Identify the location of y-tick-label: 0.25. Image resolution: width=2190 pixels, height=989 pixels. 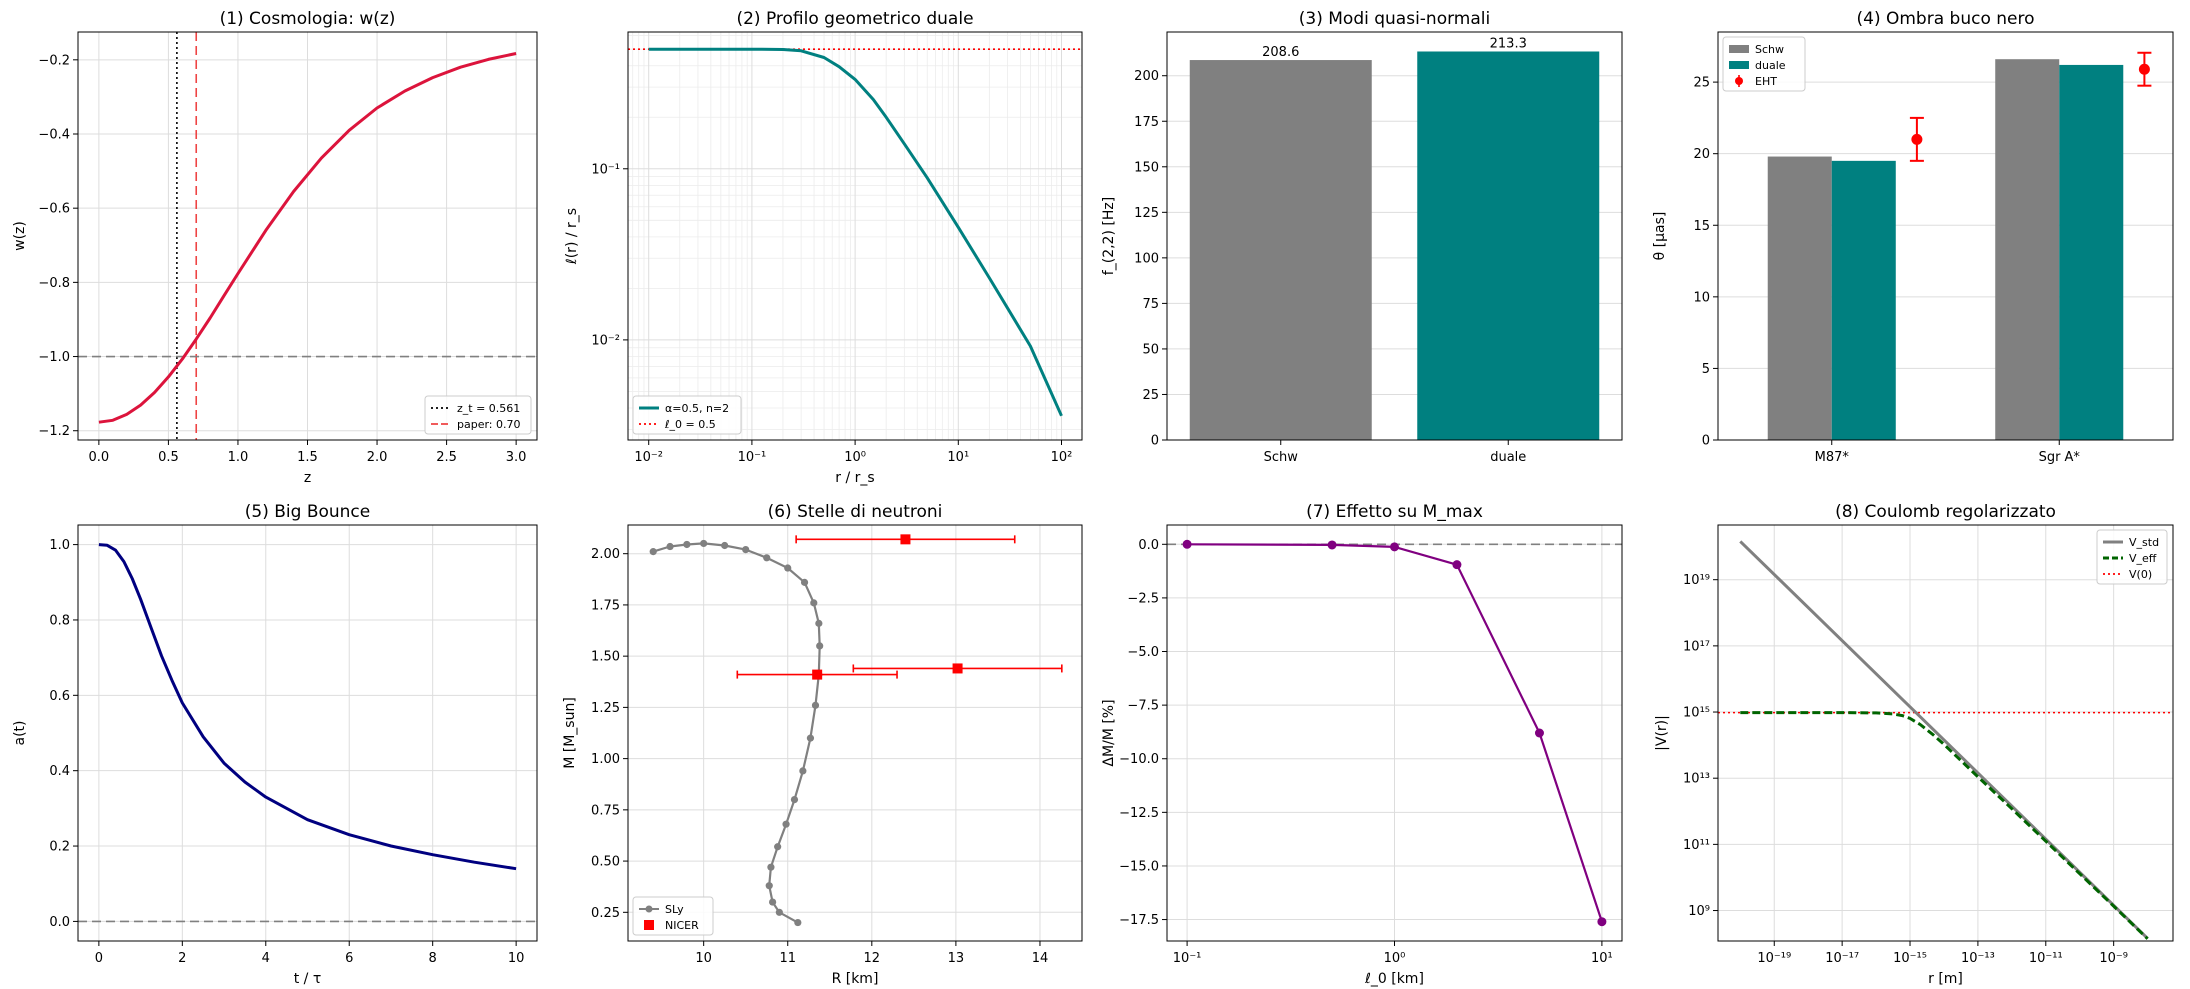
(605, 913).